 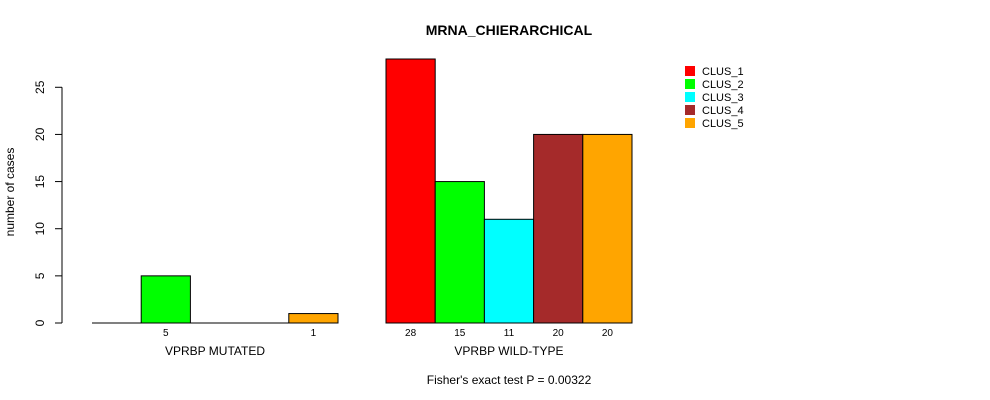 I want to click on y-tick-label: 10, so click(x=40, y=229).